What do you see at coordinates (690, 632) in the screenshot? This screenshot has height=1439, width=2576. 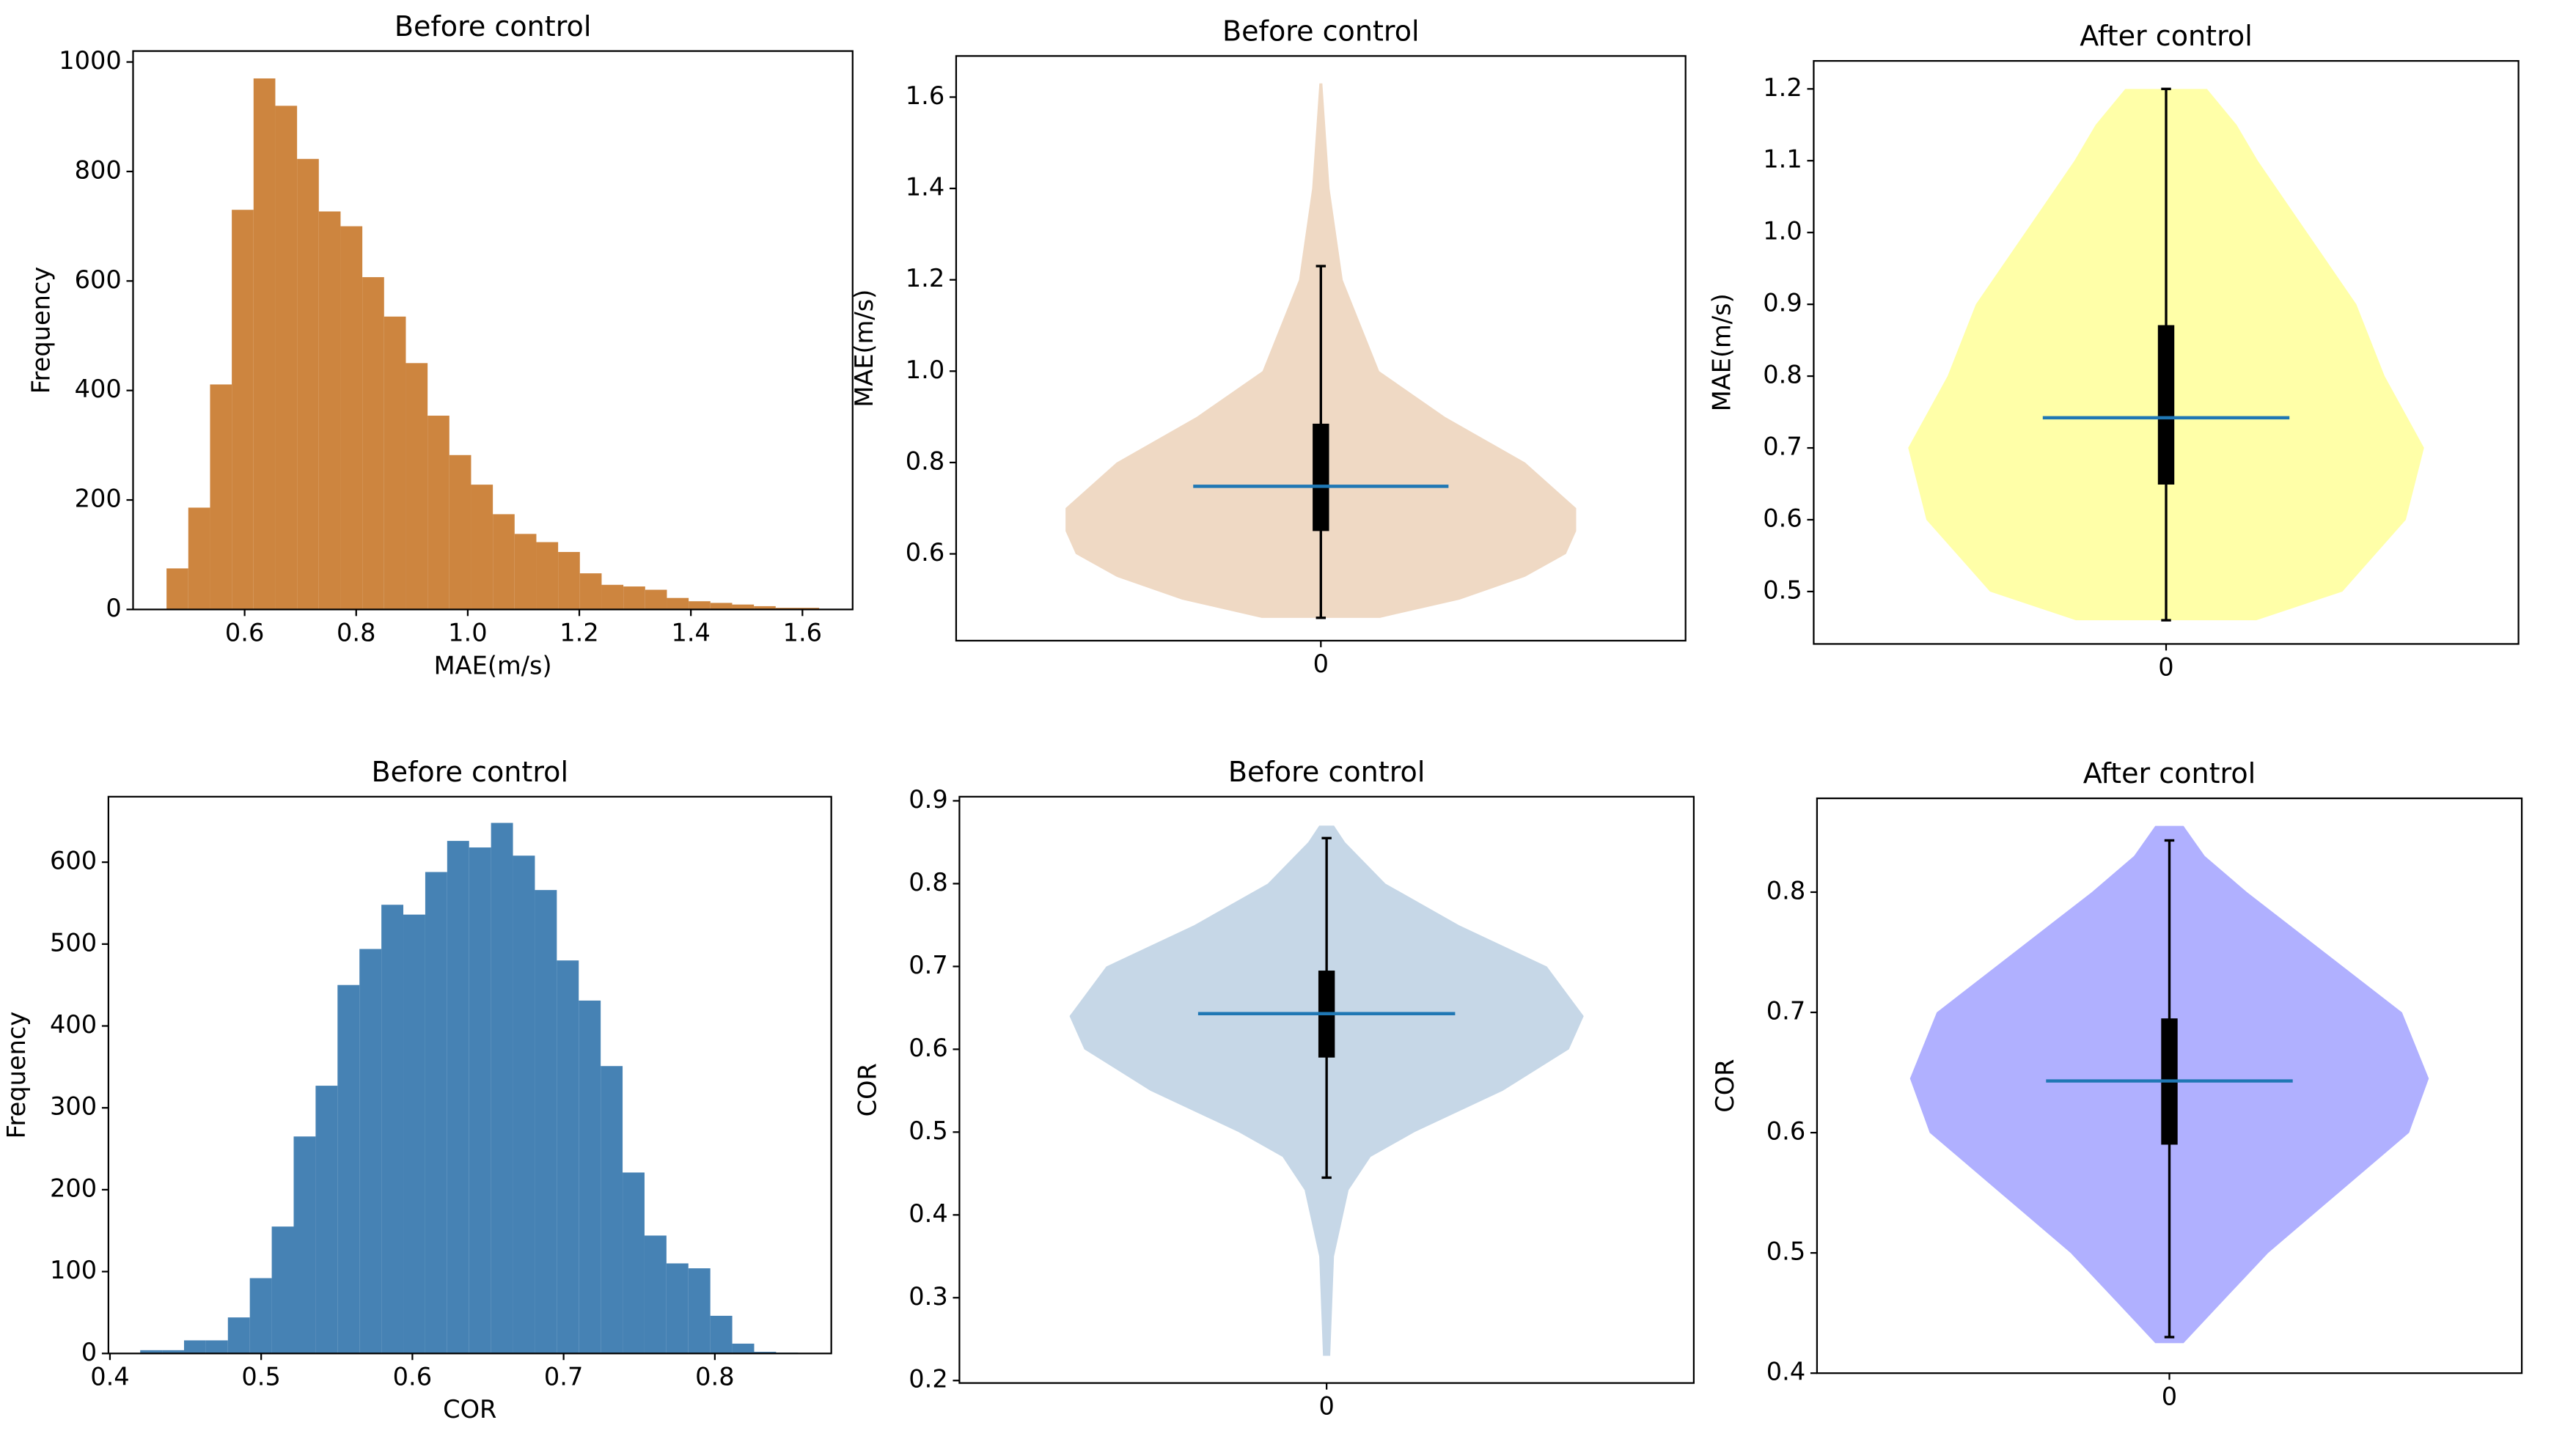 I see `x-tick-label: 1.4` at bounding box center [690, 632].